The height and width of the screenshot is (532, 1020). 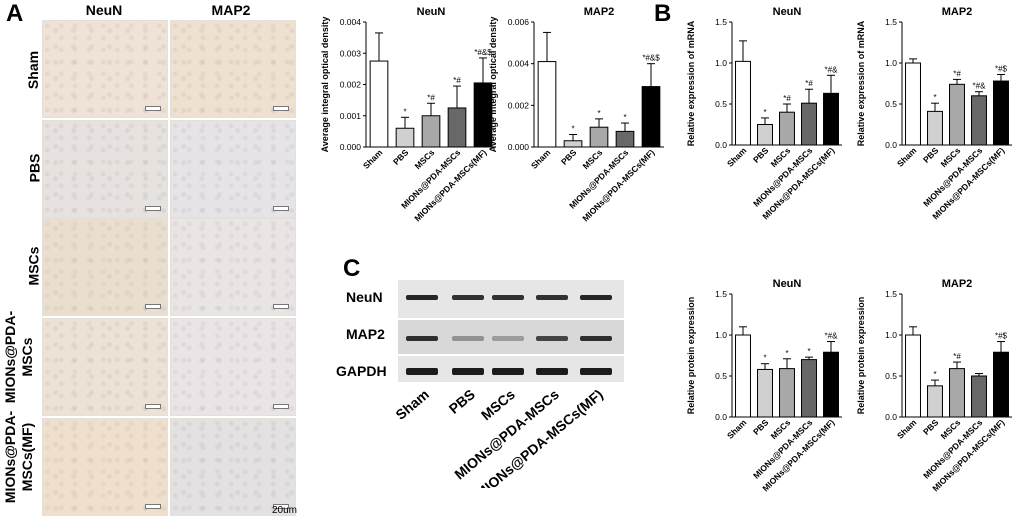 What do you see at coordinates (519, 22) in the screenshot?
I see `y-tick-label: 0.006` at bounding box center [519, 22].